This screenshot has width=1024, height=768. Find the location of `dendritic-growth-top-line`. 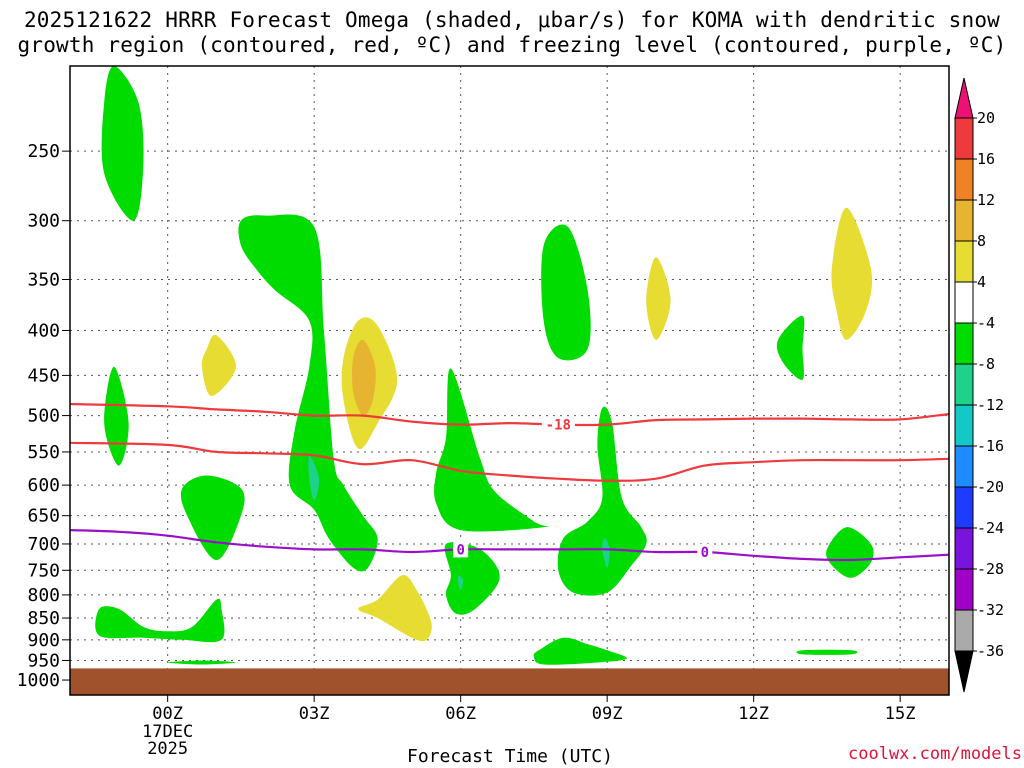

dendritic-growth-top-line is located at coordinates (509, 414).